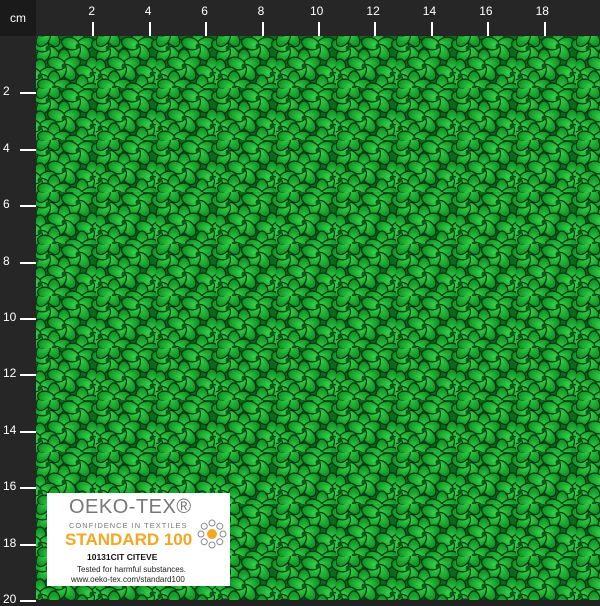 This screenshot has width=600, height=606. I want to click on ruler-top-label: 14, so click(429, 11).